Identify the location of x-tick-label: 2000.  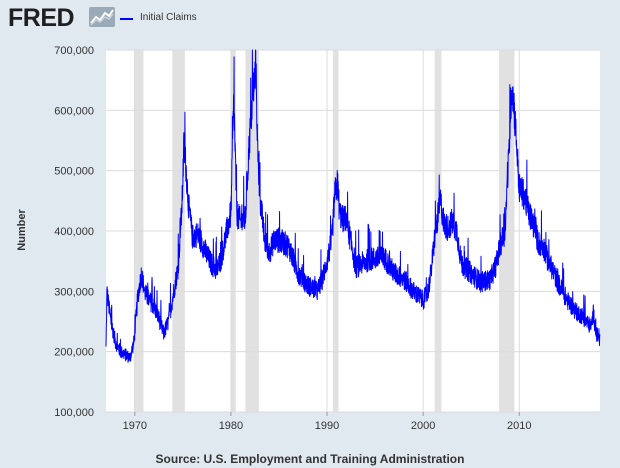
(423, 426).